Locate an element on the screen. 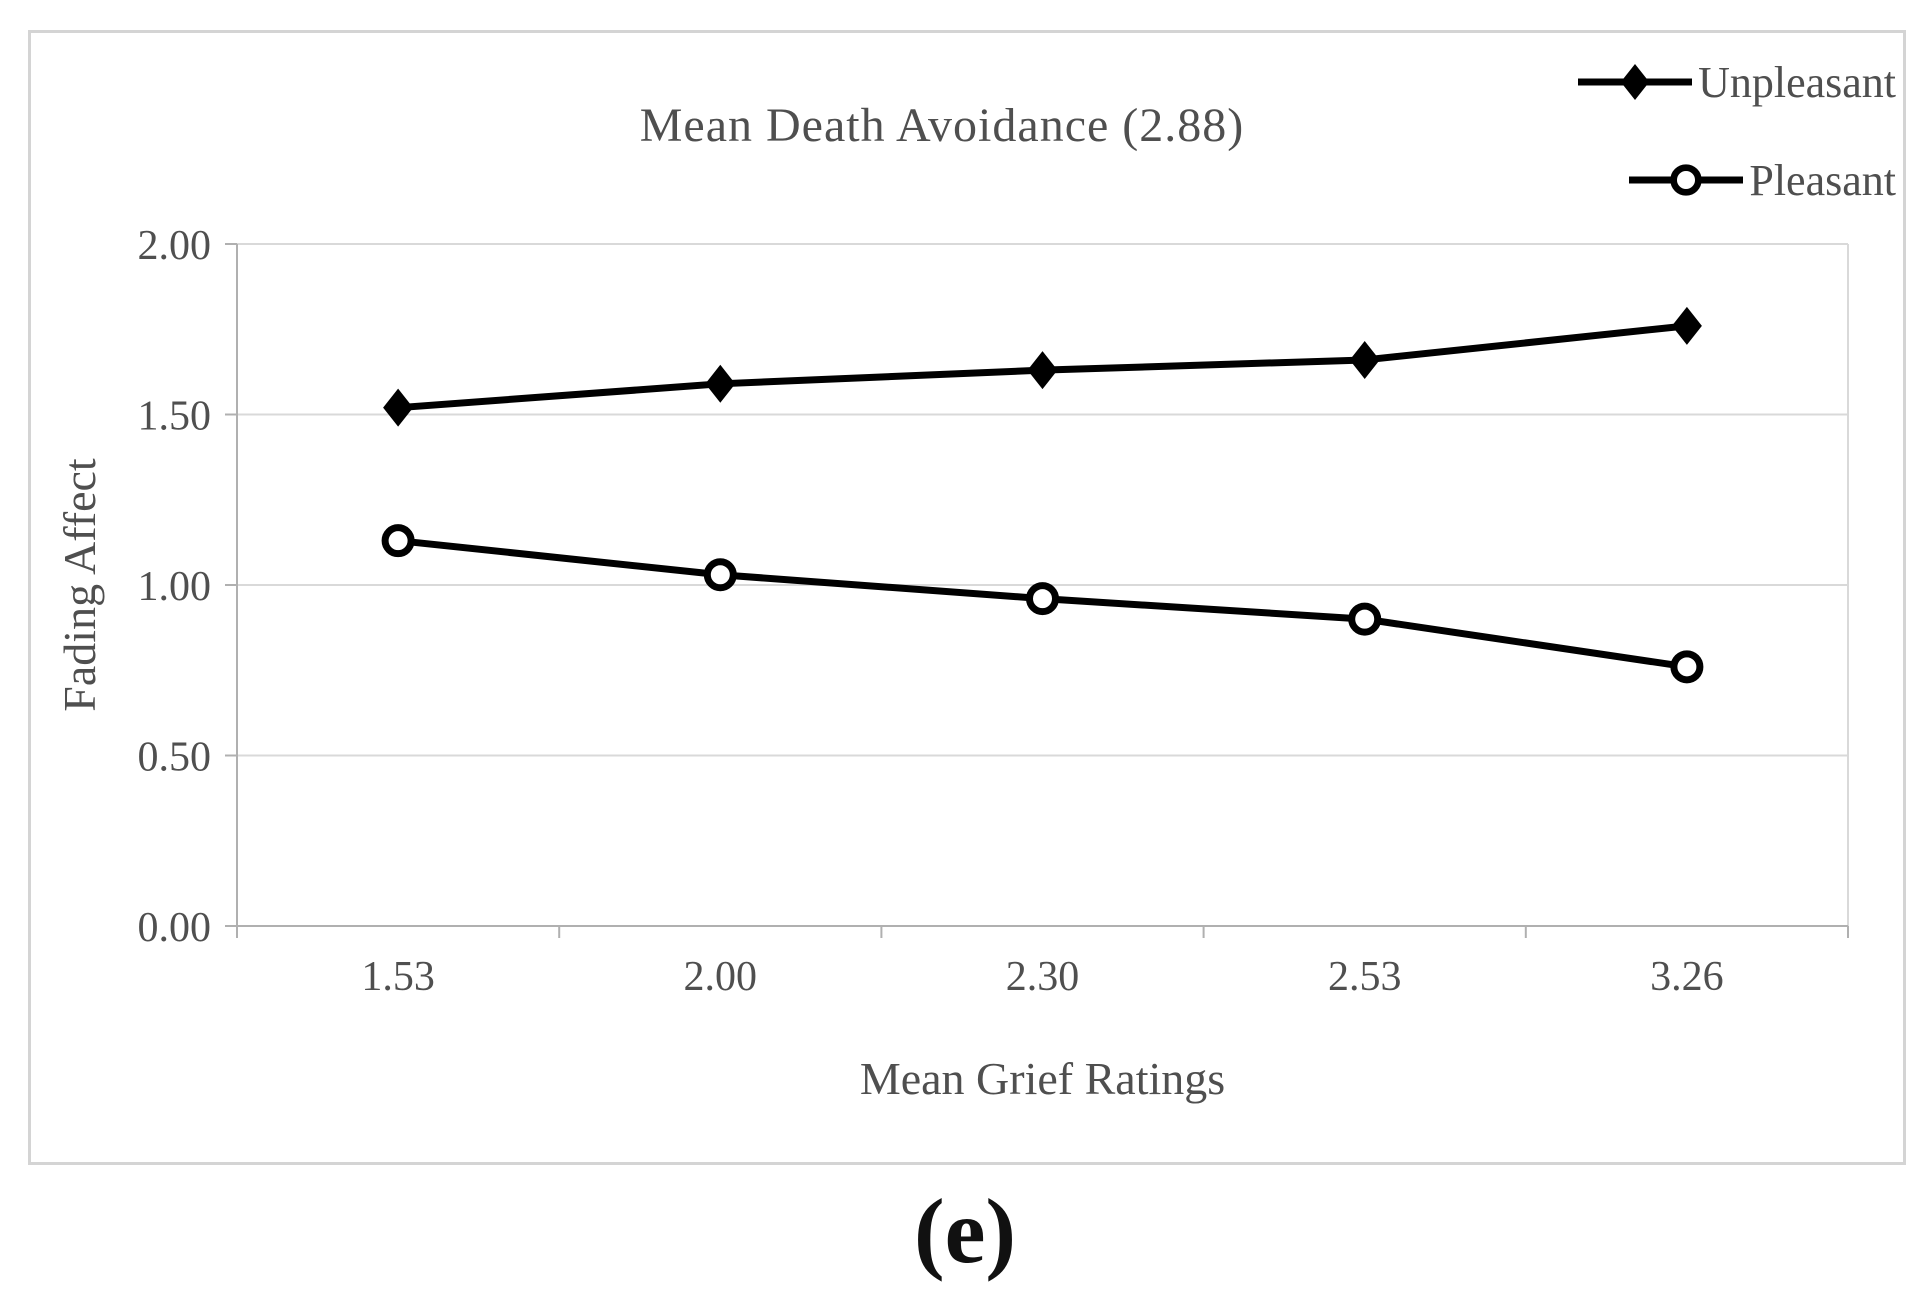 This screenshot has width=1930, height=1291. y-tick-label: 1.50 is located at coordinates (175, 417).